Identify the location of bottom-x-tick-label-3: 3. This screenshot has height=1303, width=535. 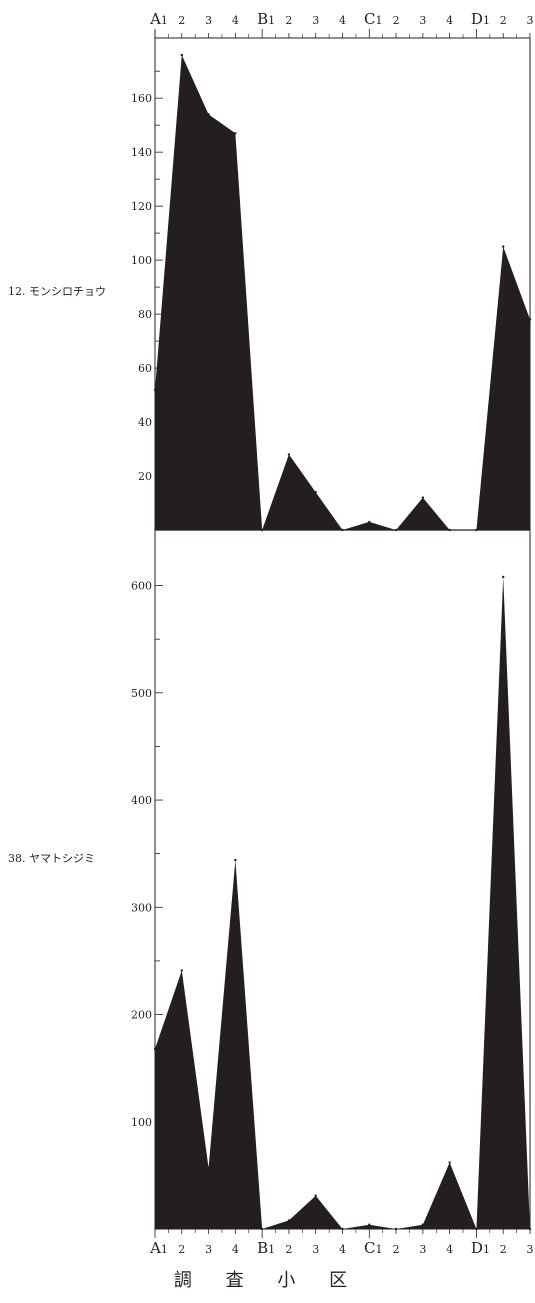
(208, 1249).